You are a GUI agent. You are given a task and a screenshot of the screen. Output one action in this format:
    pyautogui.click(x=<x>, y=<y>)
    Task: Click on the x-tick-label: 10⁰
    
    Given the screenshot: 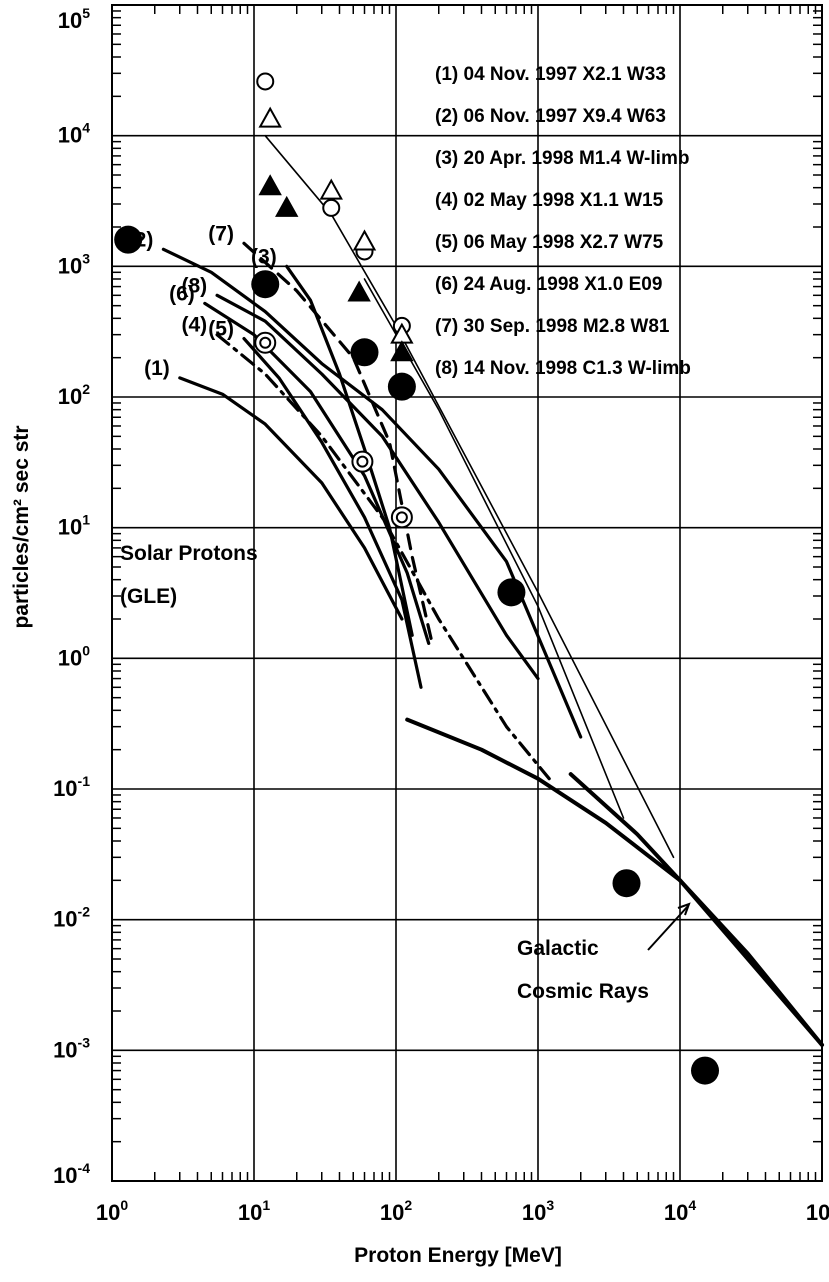 What is the action you would take?
    pyautogui.click(x=112, y=1211)
    